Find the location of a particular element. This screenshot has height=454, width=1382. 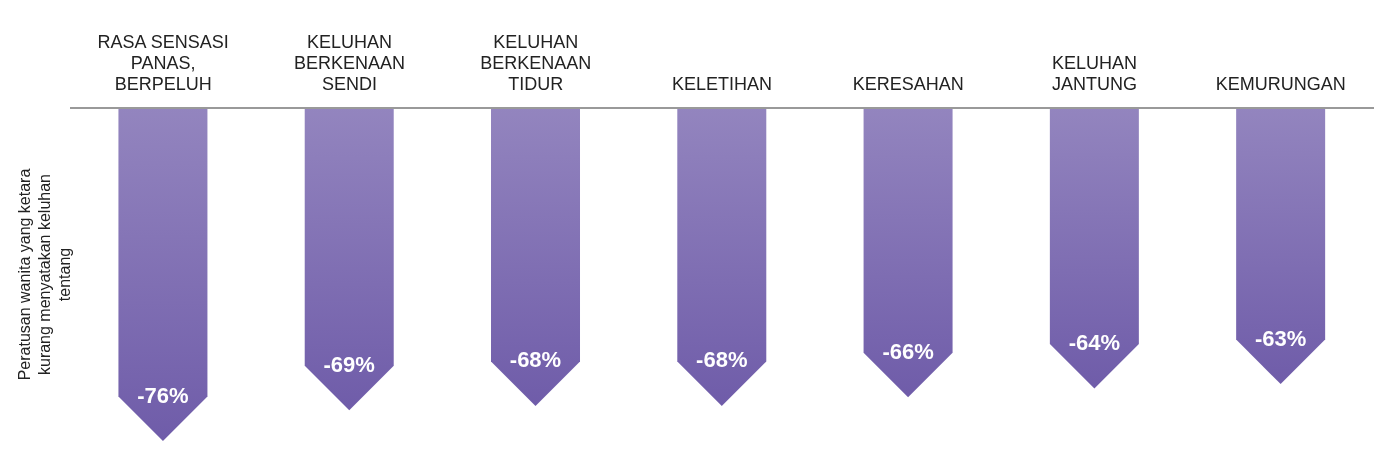

data-label: -63% is located at coordinates (1280, 338).